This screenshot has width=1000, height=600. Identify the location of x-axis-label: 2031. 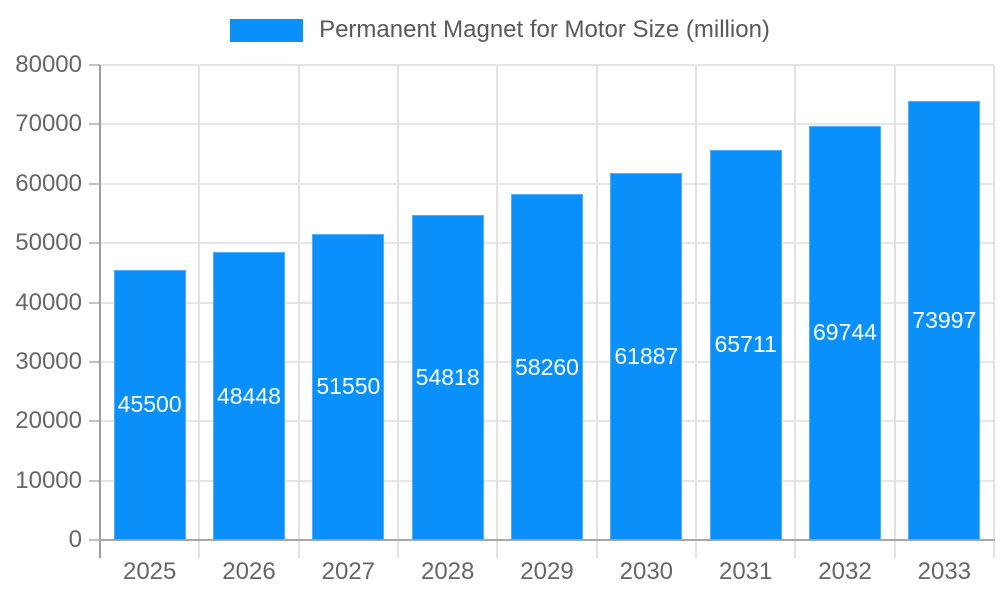
(745, 571).